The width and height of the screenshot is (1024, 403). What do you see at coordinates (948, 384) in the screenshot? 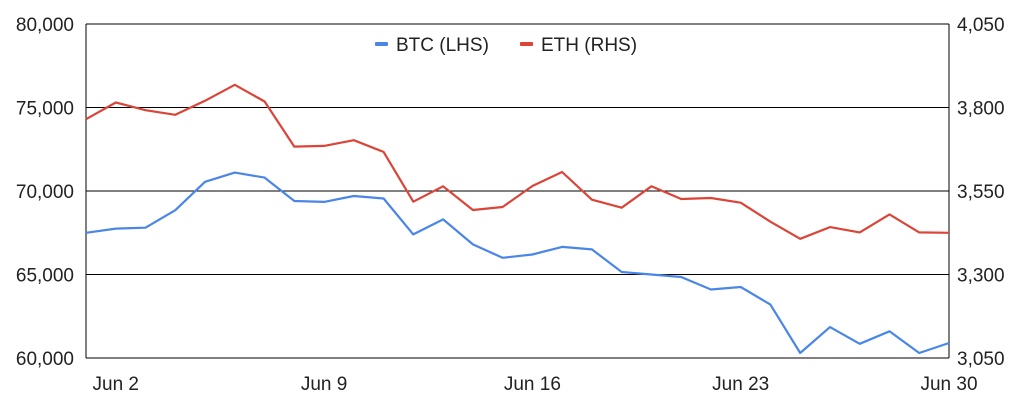
I see `x-tick-label: Jun 30` at bounding box center [948, 384].